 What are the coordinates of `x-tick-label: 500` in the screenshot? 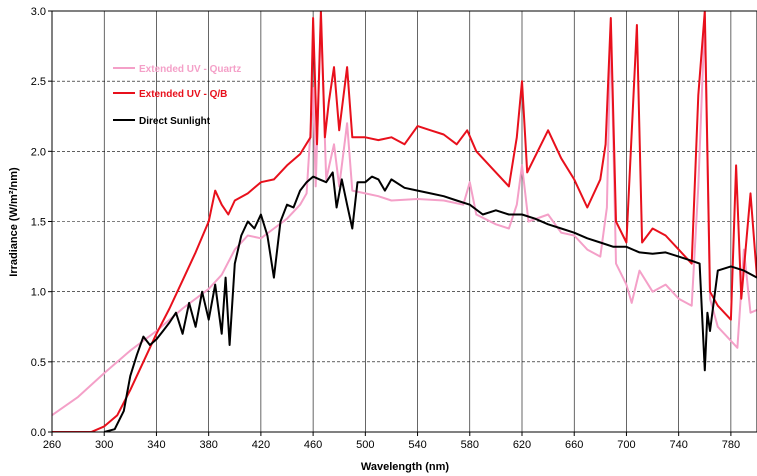 It's located at (365, 445).